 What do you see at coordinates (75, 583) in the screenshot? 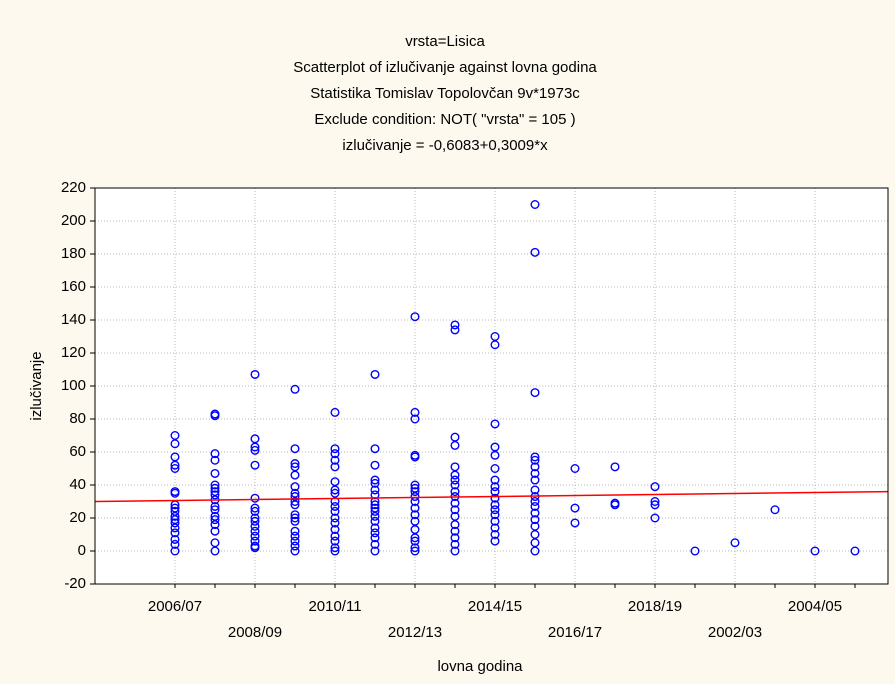
I see `y-tick-label: -20` at bounding box center [75, 583].